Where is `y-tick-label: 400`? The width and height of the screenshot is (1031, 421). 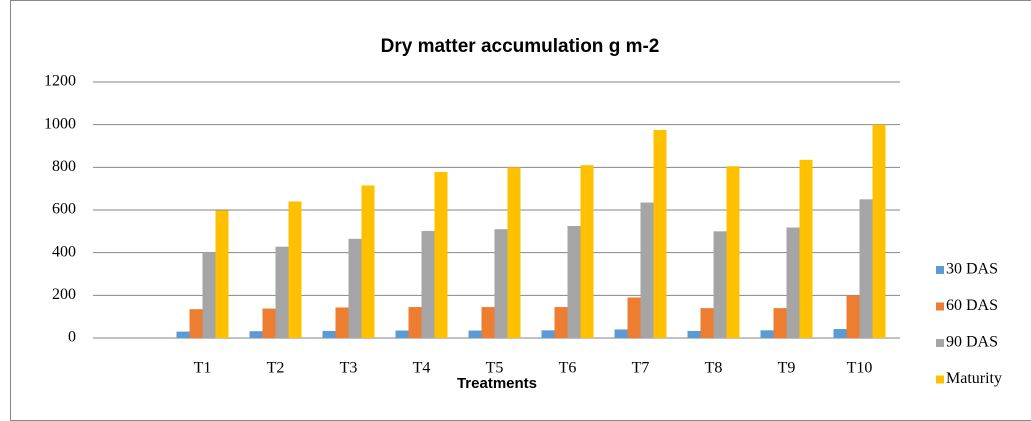 y-tick-label: 400 is located at coordinates (64, 251).